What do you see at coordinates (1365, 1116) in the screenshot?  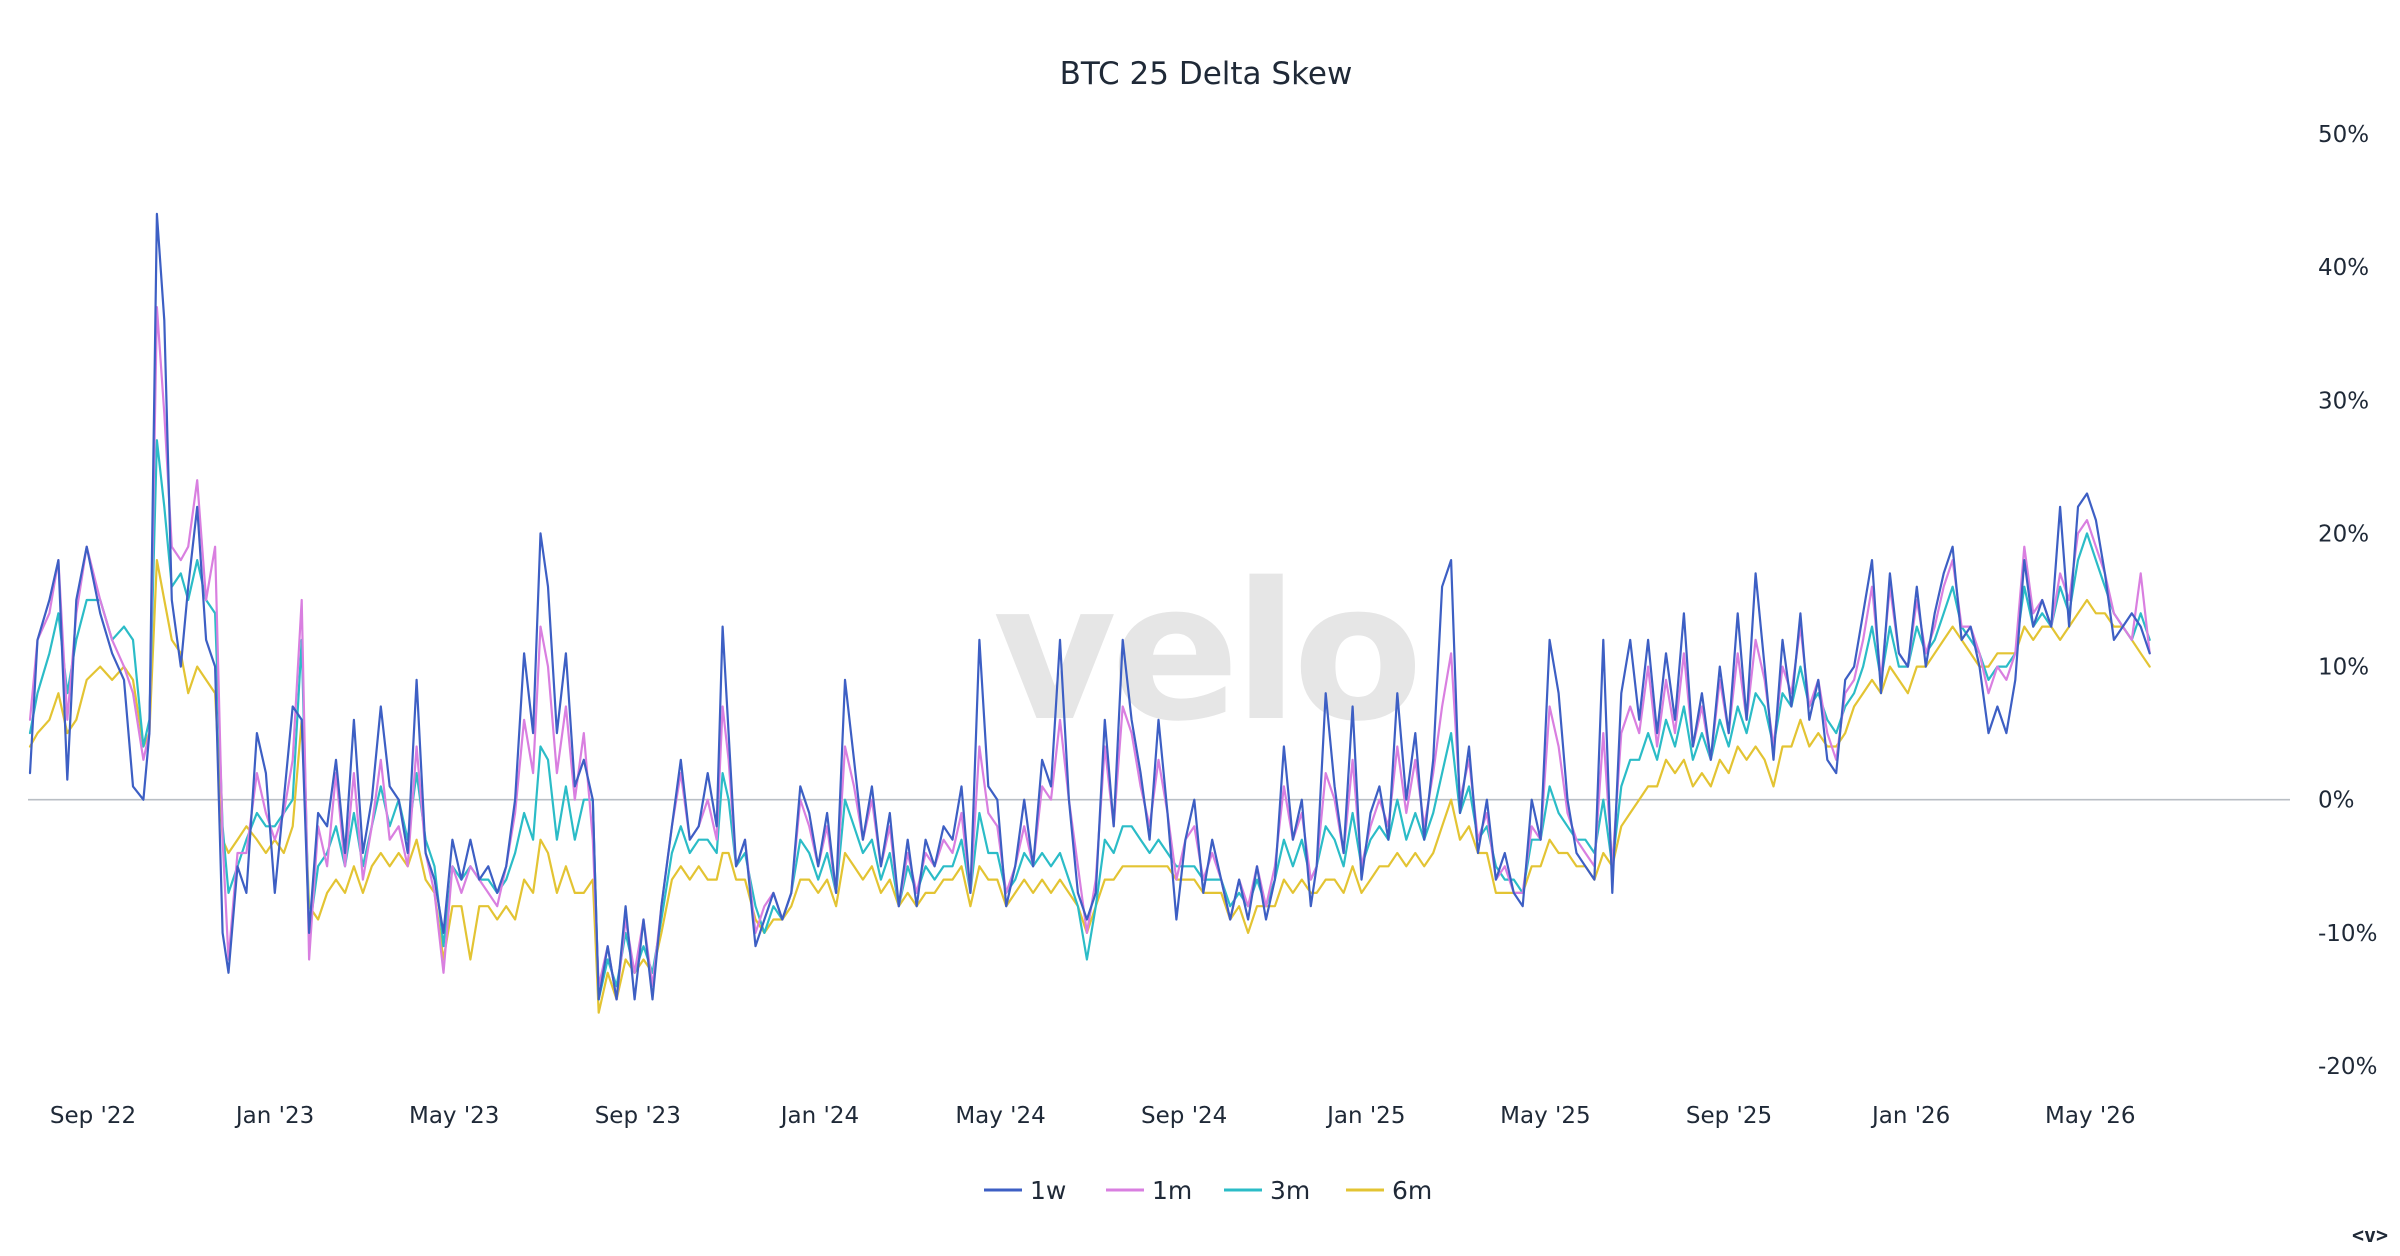 I see `x-tick-label: Jan '25` at bounding box center [1365, 1116].